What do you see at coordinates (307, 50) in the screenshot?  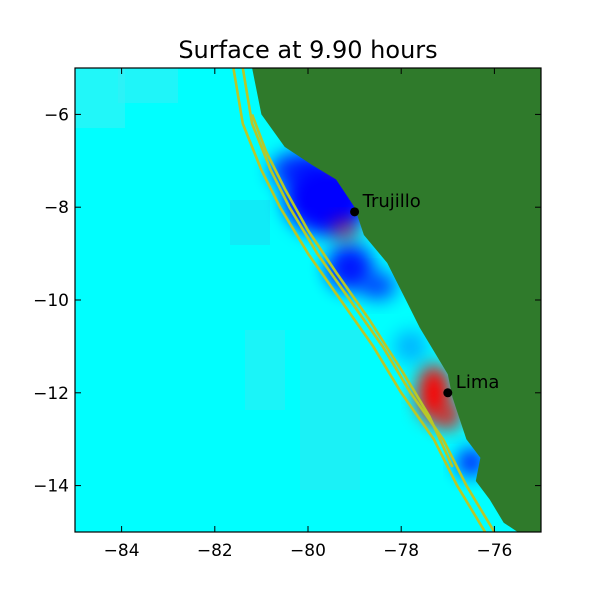 I see `chart-title: Surface at 9.90 hours` at bounding box center [307, 50].